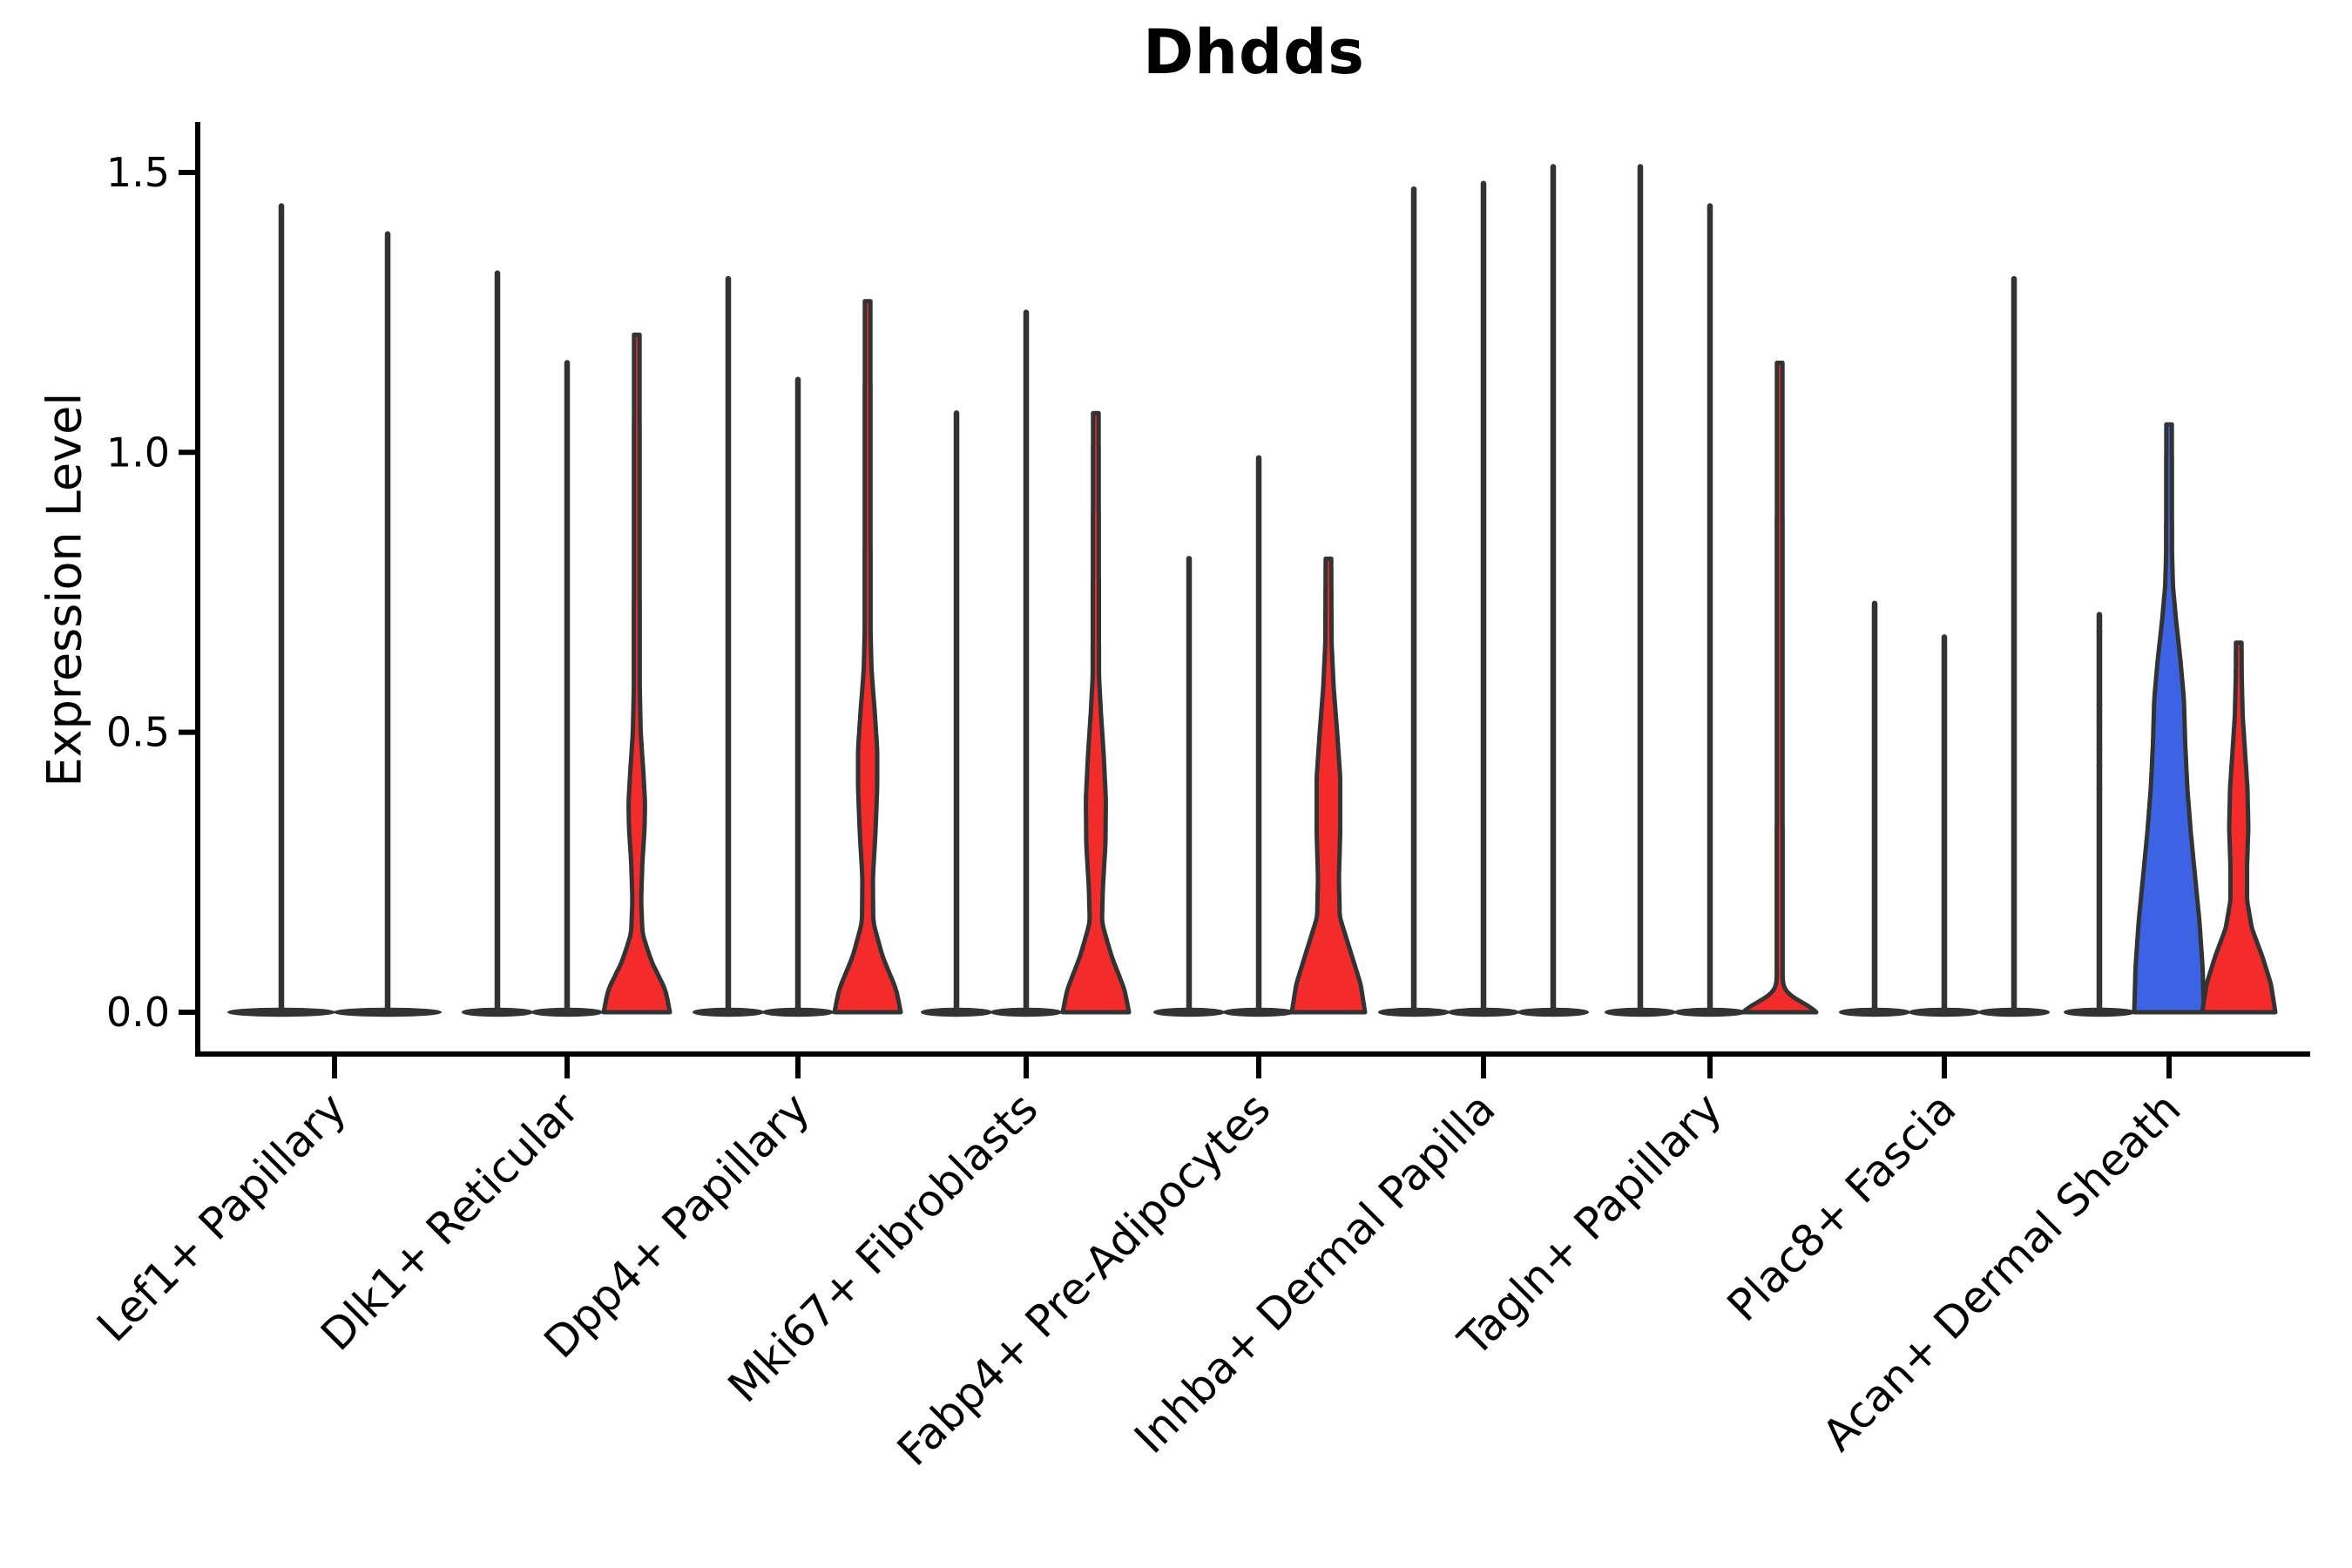  Describe the element at coordinates (1842, 1207) in the screenshot. I see `x-tick-label-7: Plac8+ Fascia` at that location.